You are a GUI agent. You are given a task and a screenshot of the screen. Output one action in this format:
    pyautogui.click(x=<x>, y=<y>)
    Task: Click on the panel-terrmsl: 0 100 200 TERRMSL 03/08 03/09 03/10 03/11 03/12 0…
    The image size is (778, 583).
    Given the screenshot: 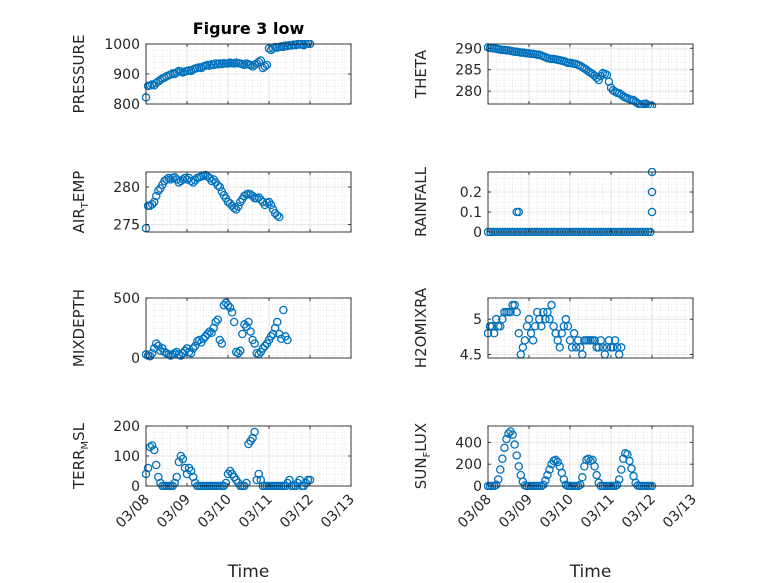 What is the action you would take?
    pyautogui.click(x=214, y=500)
    